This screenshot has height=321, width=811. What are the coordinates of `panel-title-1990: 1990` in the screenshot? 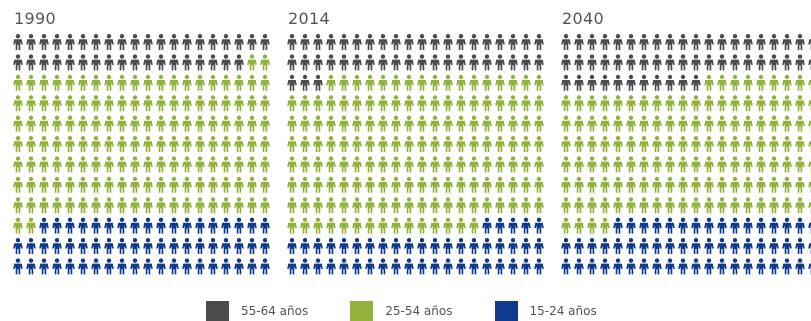 It's located at (35, 18).